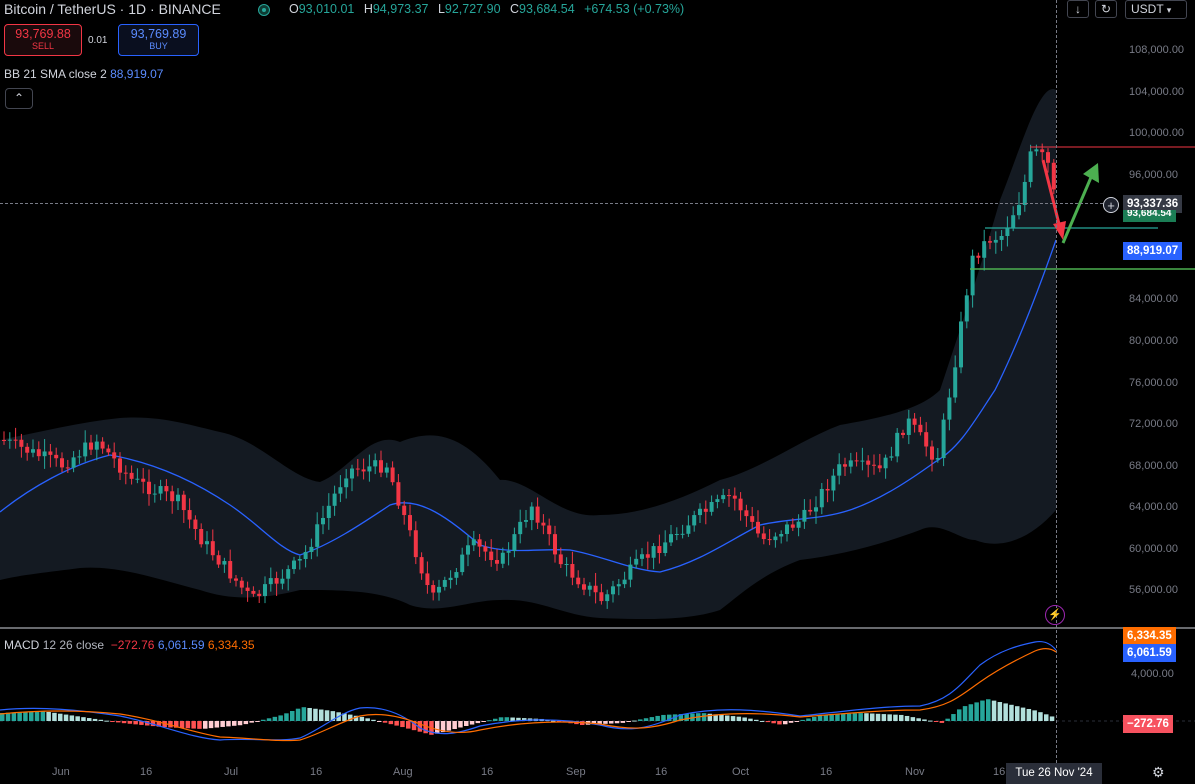 The image size is (1195, 784). I want to click on currency-select: USDT ▾, so click(1156, 9).